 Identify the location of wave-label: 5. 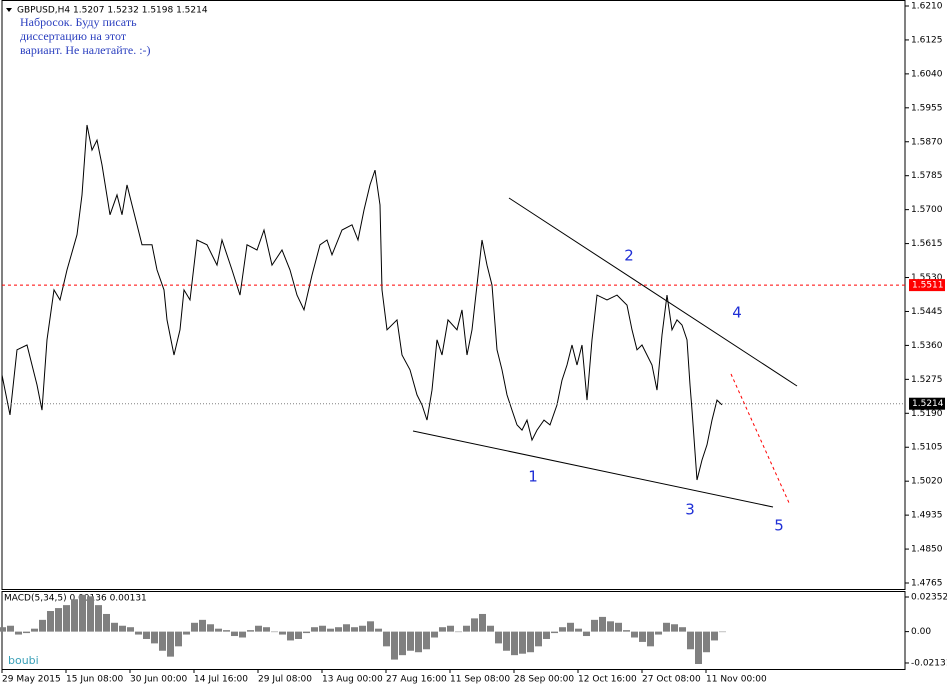
(779, 526).